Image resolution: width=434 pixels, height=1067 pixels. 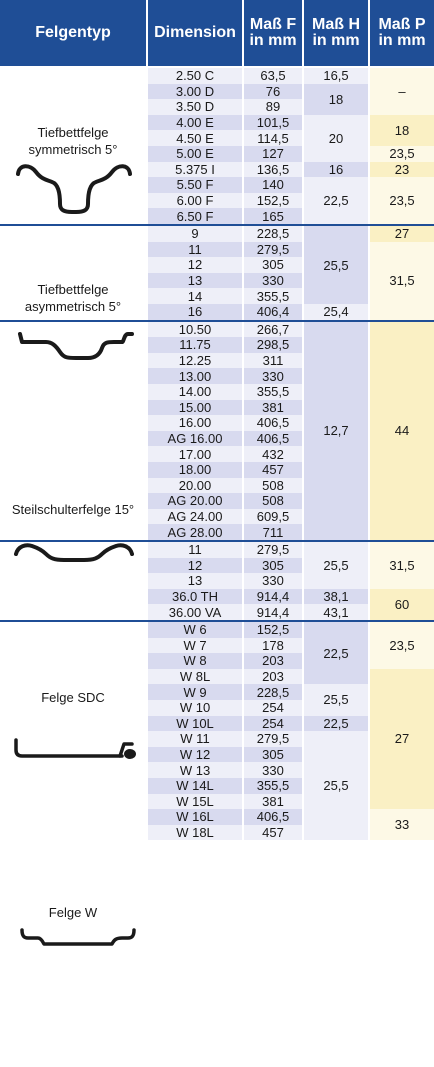 I want to click on mass-f-cell: 609,5, so click(x=273, y=516).